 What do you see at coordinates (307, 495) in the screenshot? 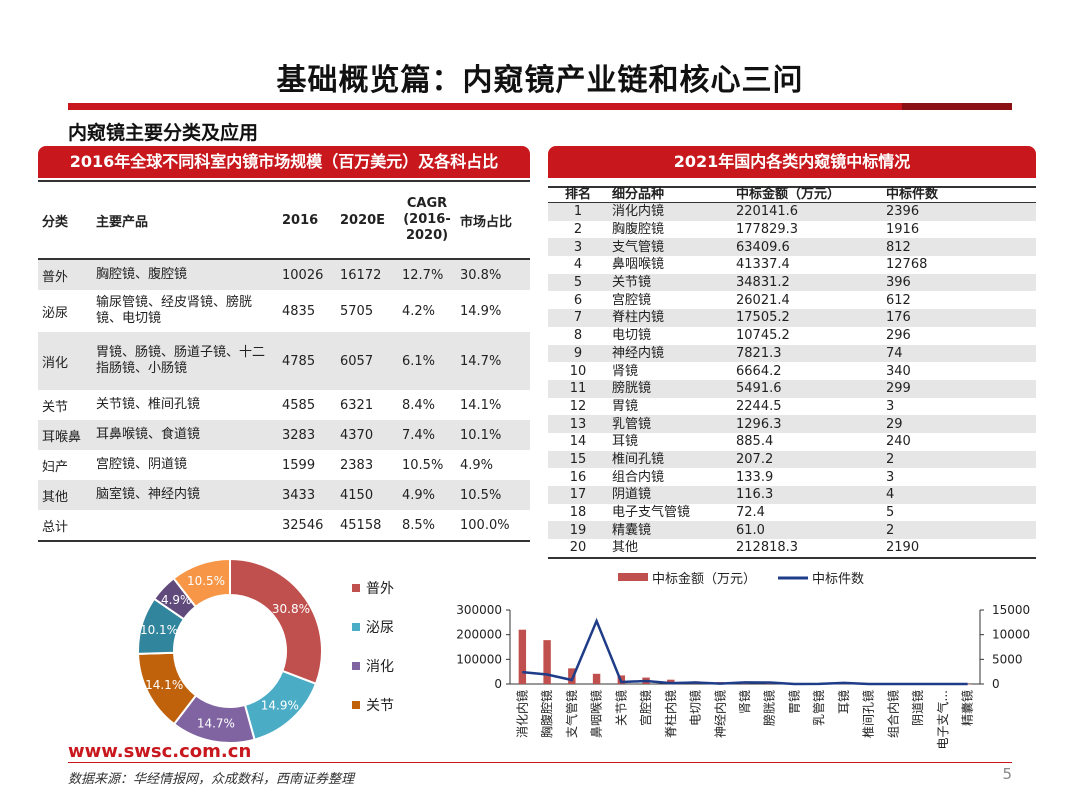
I see `table-cell: 3433` at bounding box center [307, 495].